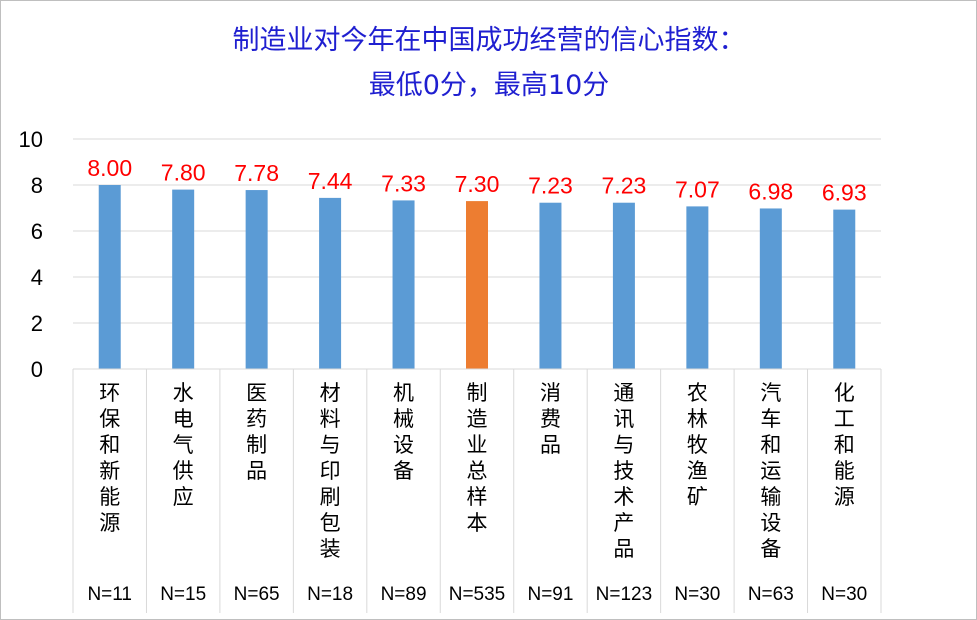 Image resolution: width=977 pixels, height=620 pixels. I want to click on data-label: 6.98, so click(770, 191).